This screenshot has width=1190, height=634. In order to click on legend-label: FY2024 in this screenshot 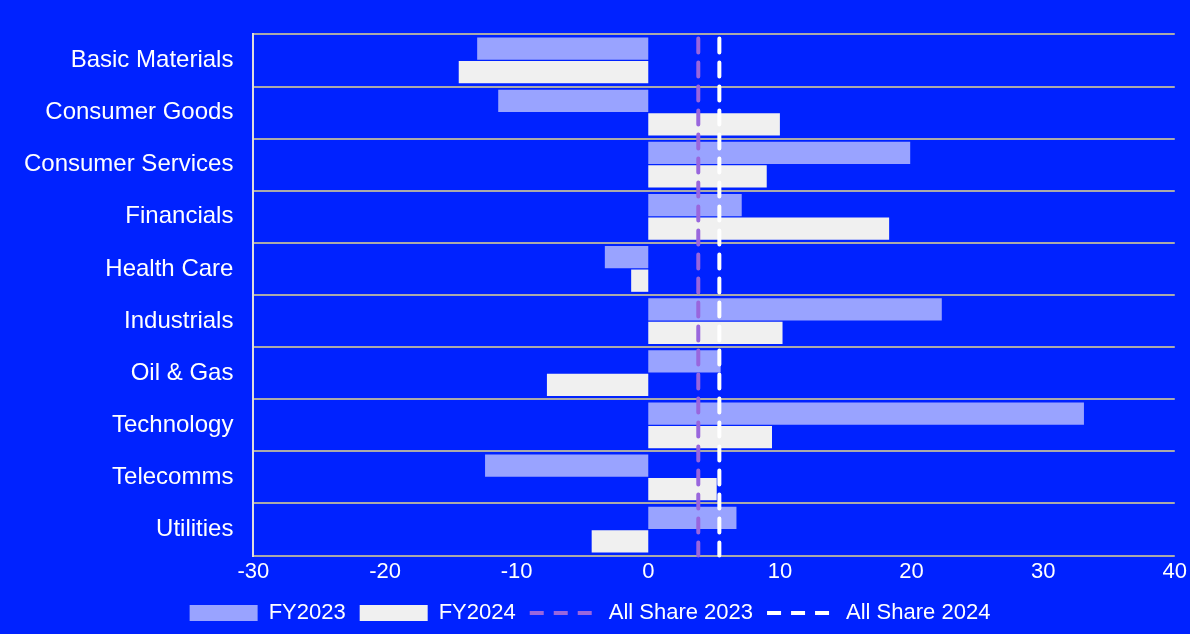, I will do `click(477, 612)`.